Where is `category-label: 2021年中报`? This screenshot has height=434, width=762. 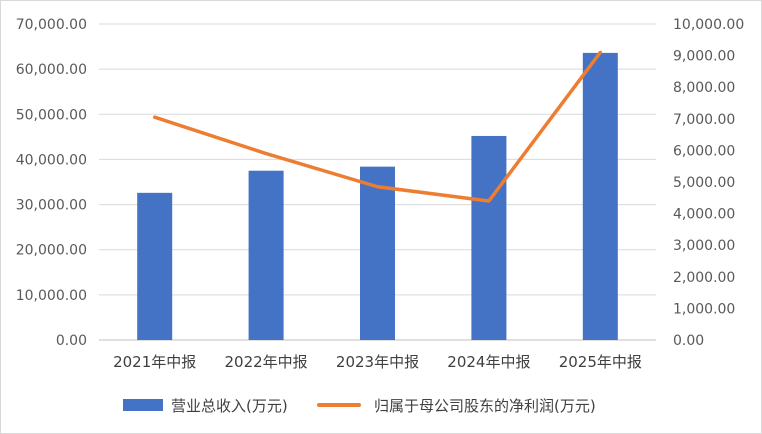
category-label: 2021年中报 is located at coordinates (154, 362).